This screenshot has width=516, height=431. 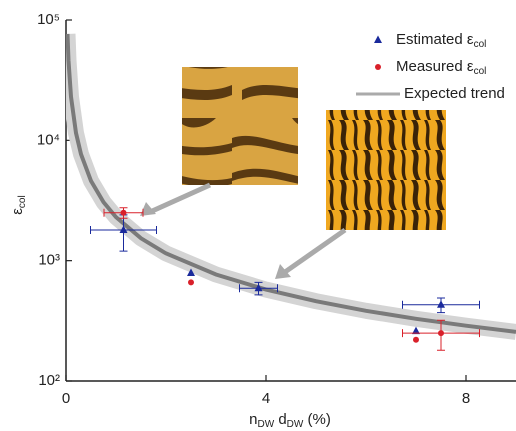 I want to click on x-label-main: d, so click(x=280, y=419).